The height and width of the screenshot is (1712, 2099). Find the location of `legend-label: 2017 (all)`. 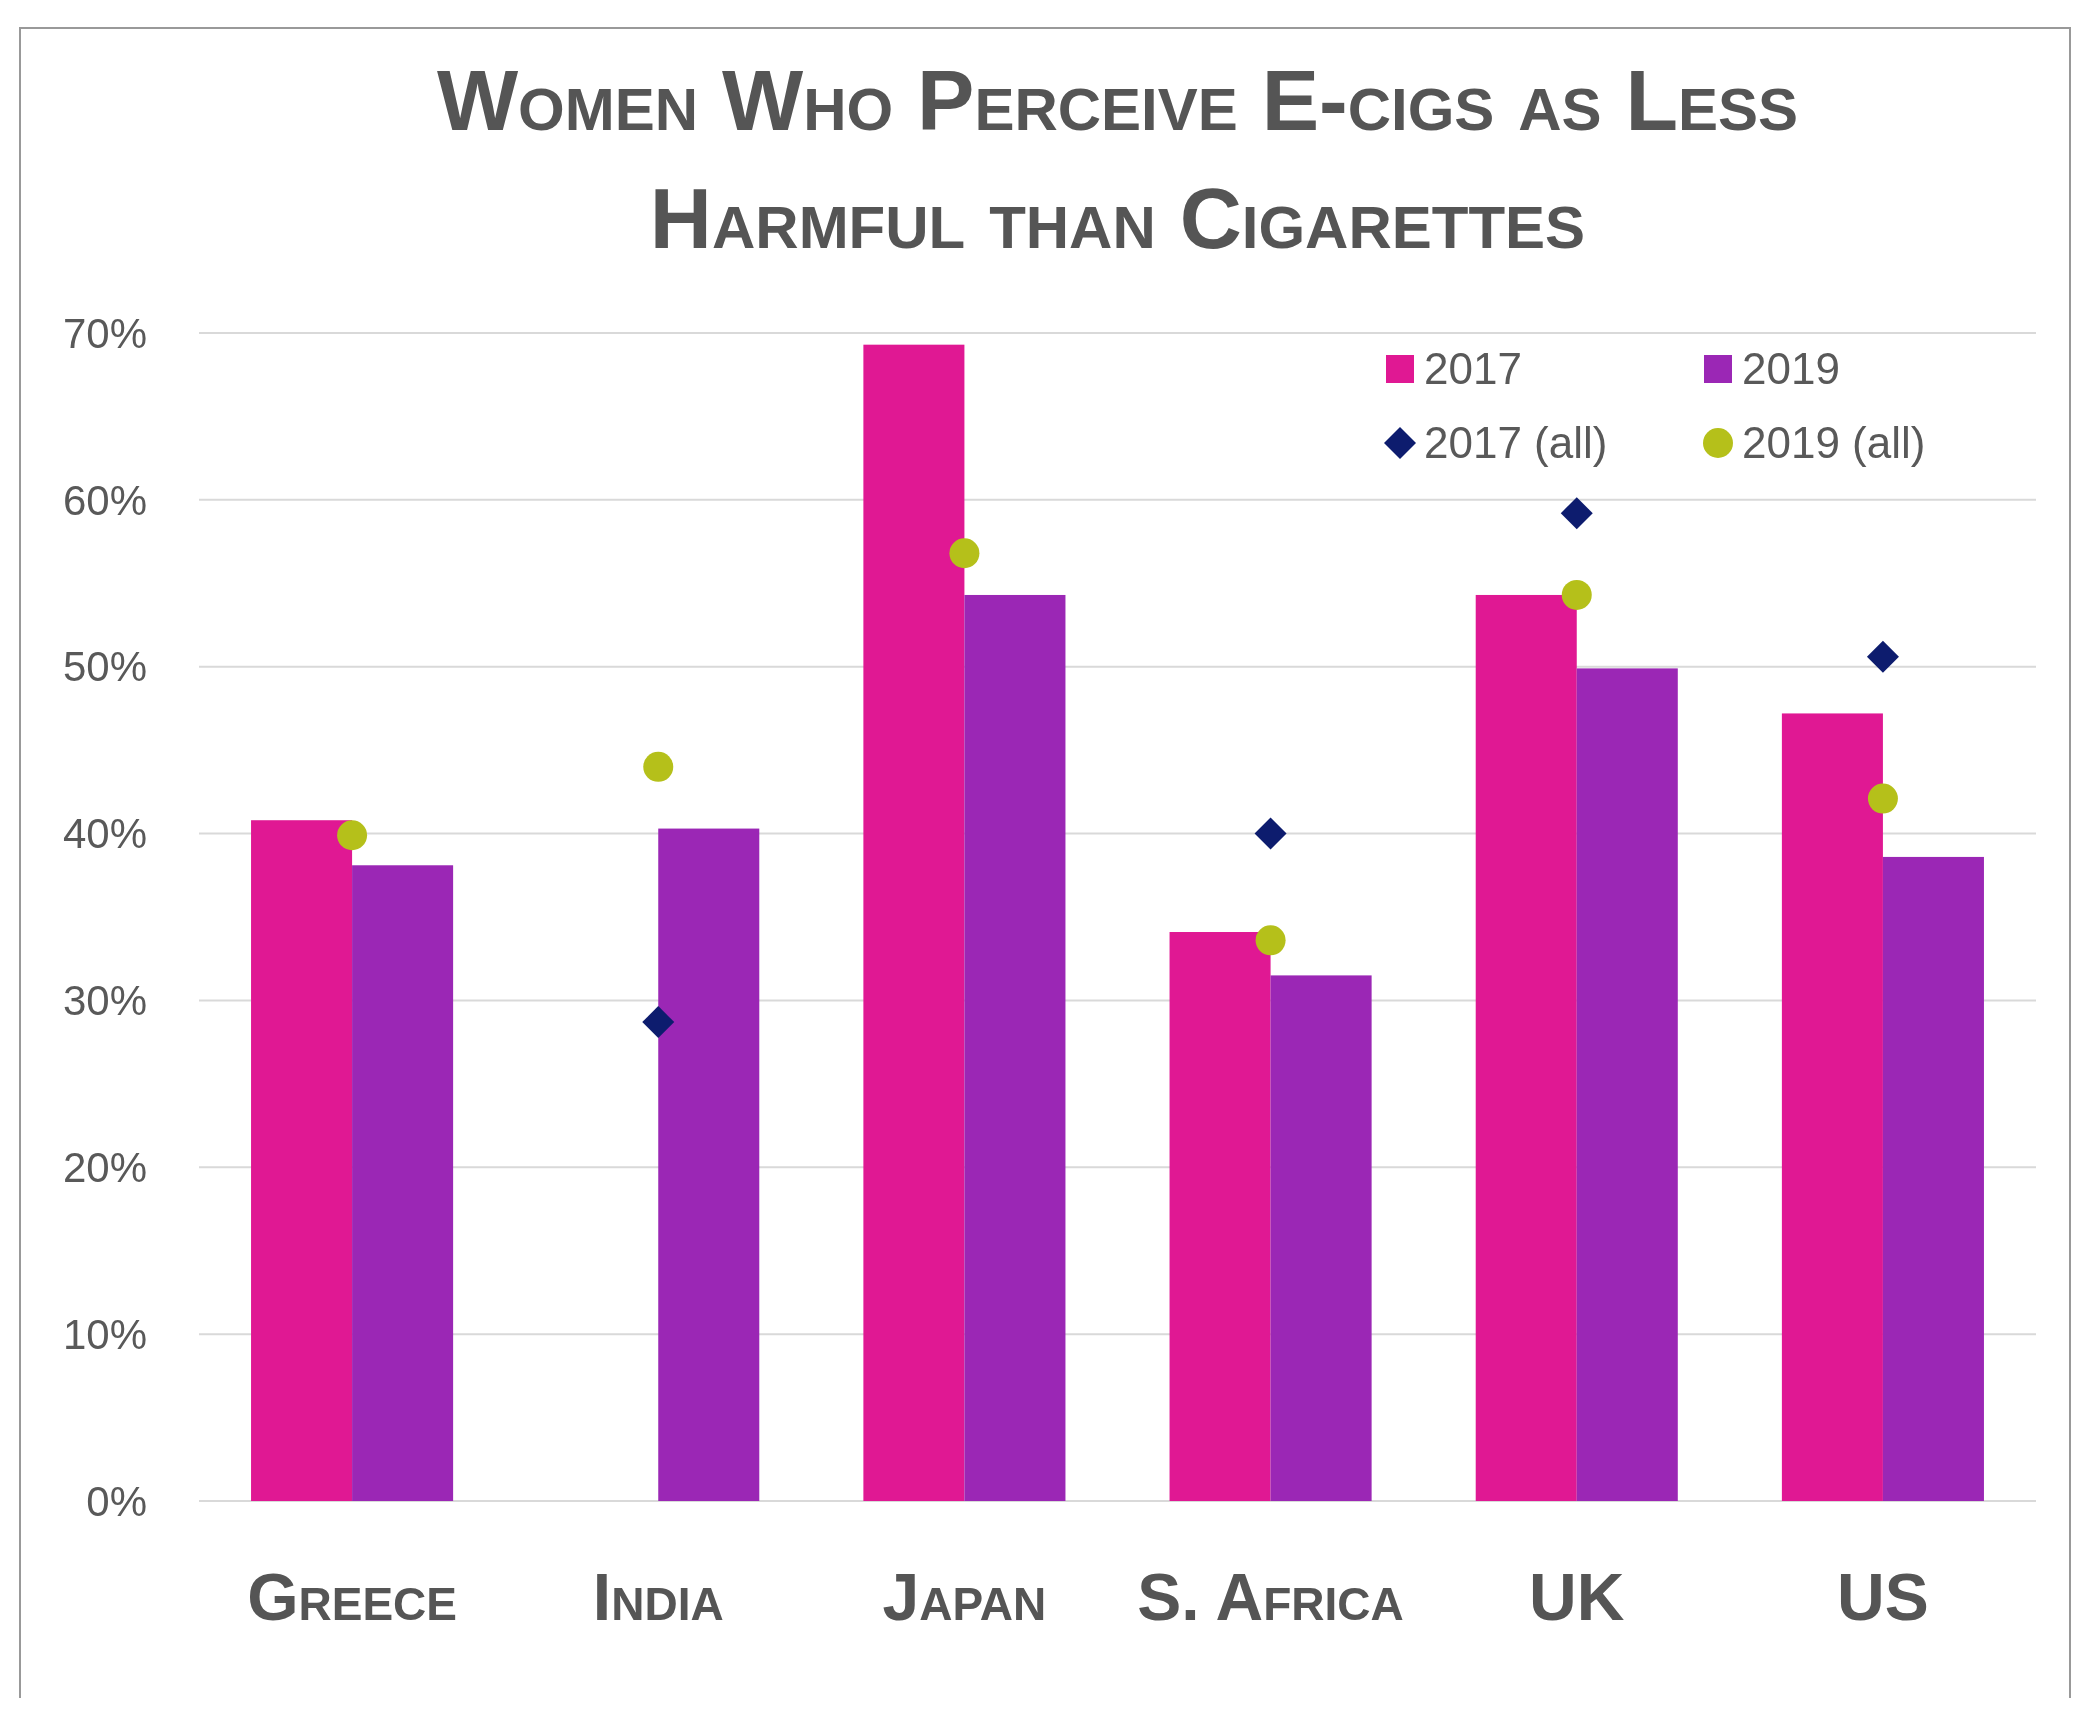

legend-label: 2017 (all) is located at coordinates (1516, 443).